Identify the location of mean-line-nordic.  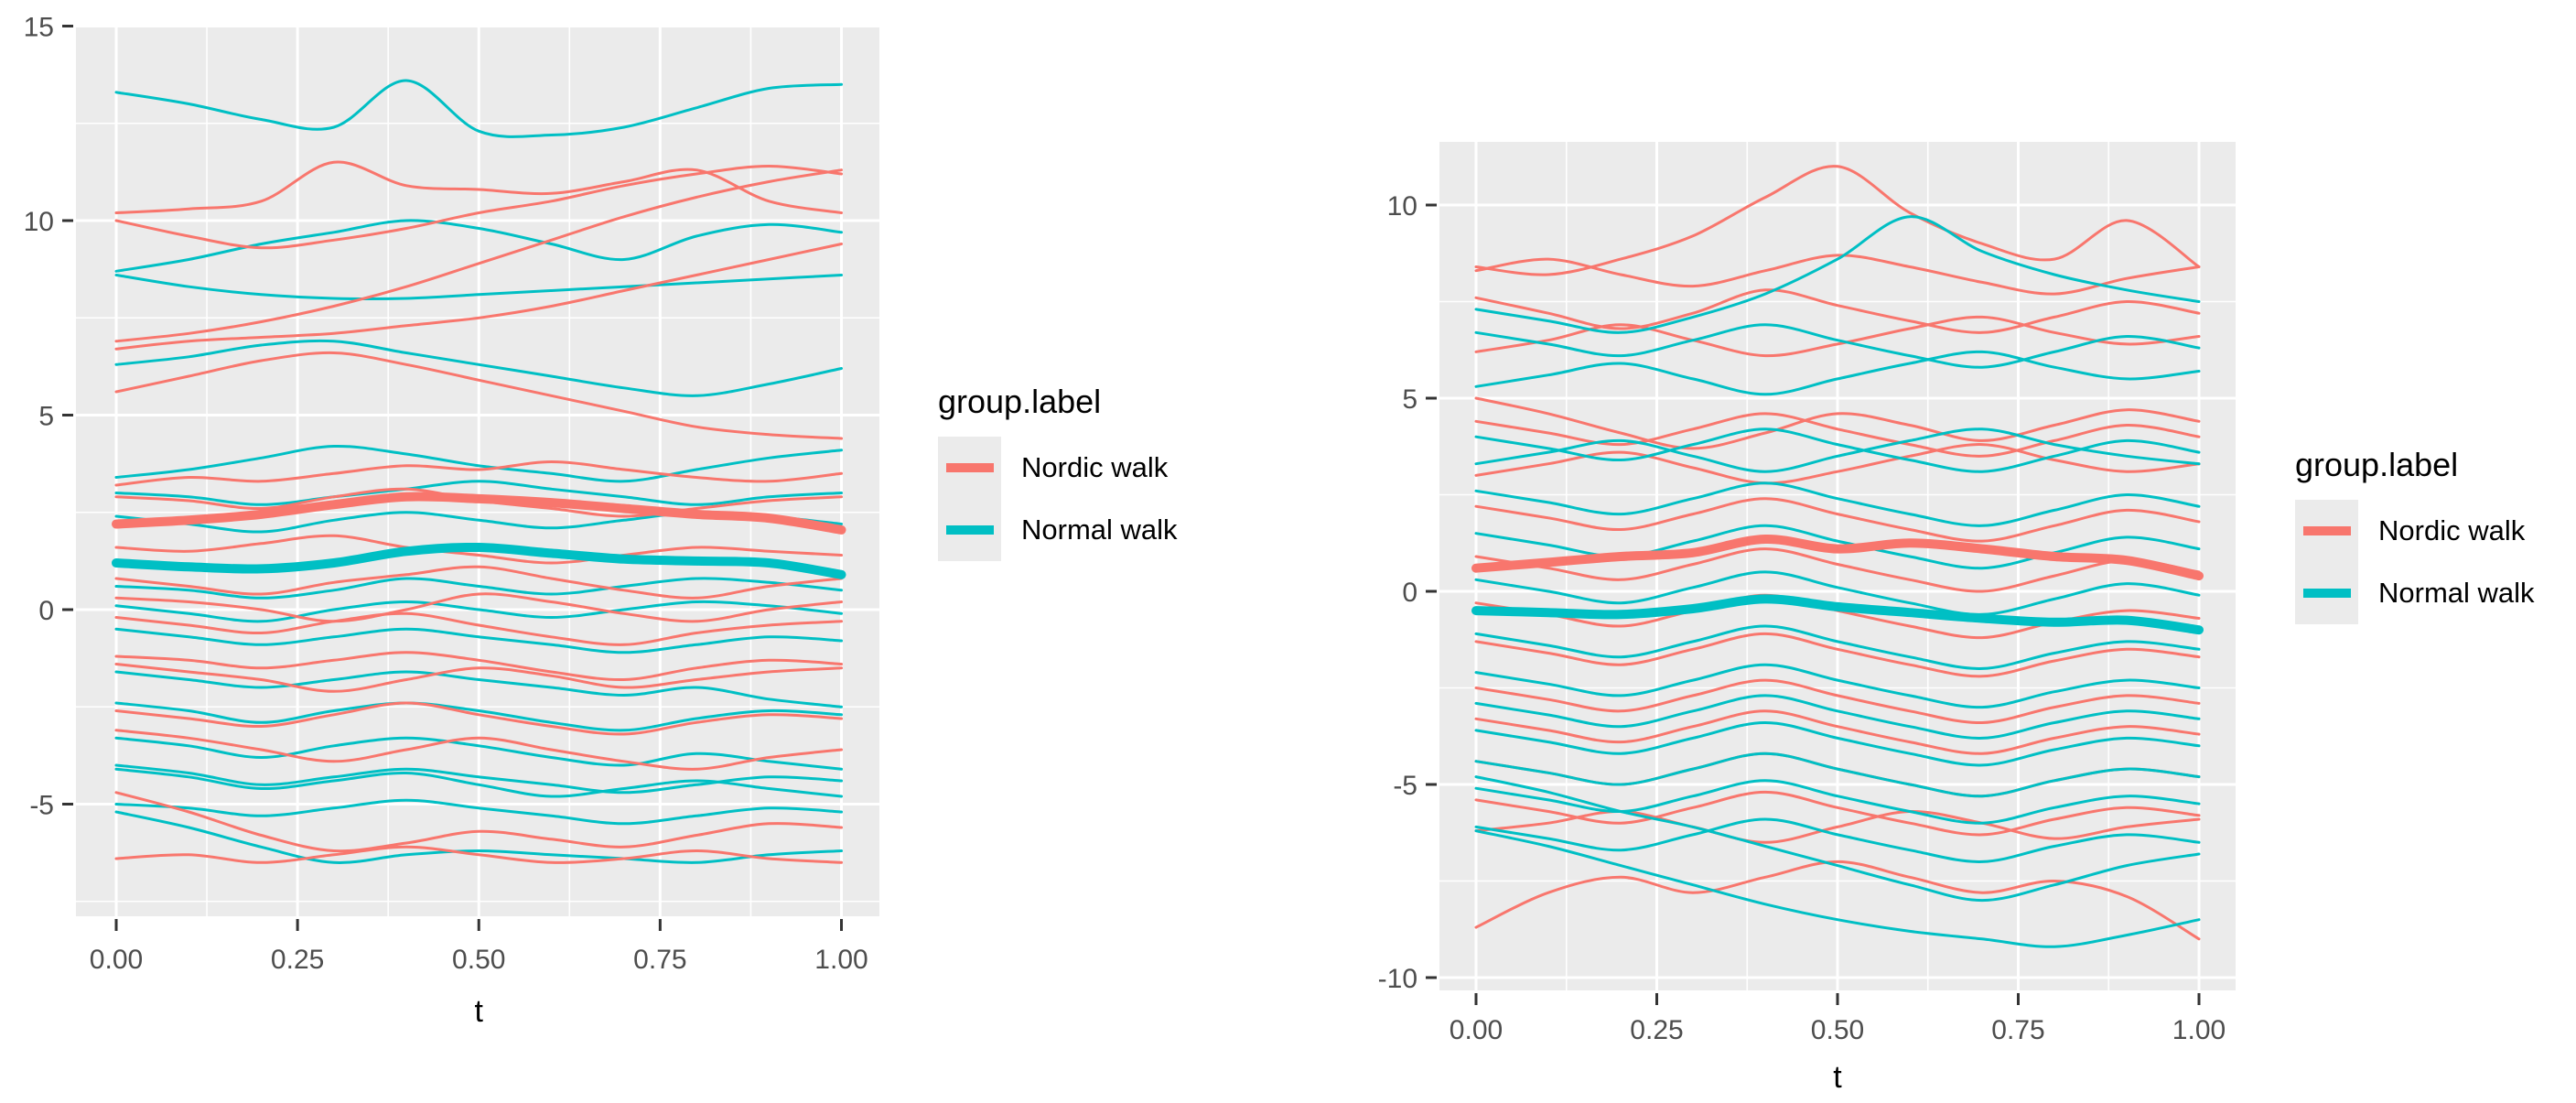
(479, 513).